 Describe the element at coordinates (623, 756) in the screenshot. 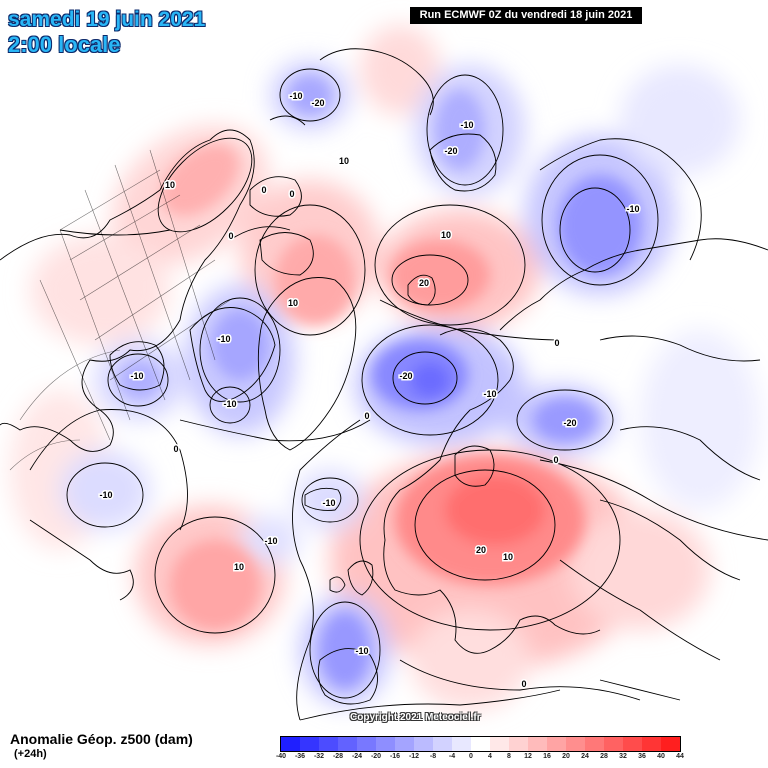

I see `legend-tick-label: 32` at that location.